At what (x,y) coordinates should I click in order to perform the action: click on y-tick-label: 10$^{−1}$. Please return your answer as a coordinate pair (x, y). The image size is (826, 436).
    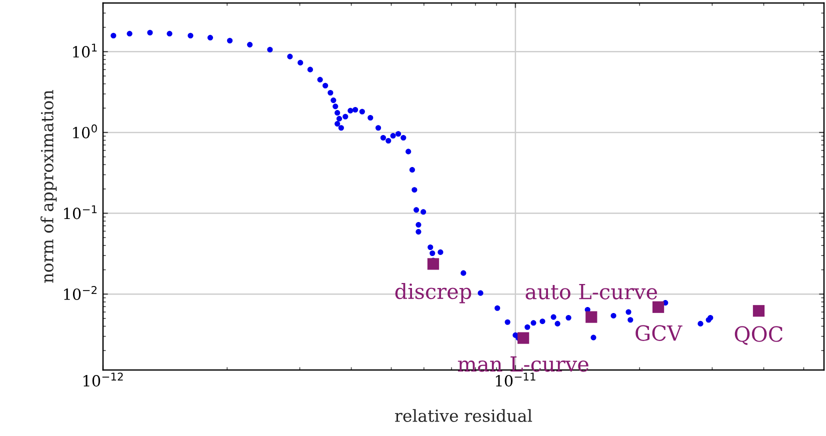
    Looking at the image, I should click on (80, 212).